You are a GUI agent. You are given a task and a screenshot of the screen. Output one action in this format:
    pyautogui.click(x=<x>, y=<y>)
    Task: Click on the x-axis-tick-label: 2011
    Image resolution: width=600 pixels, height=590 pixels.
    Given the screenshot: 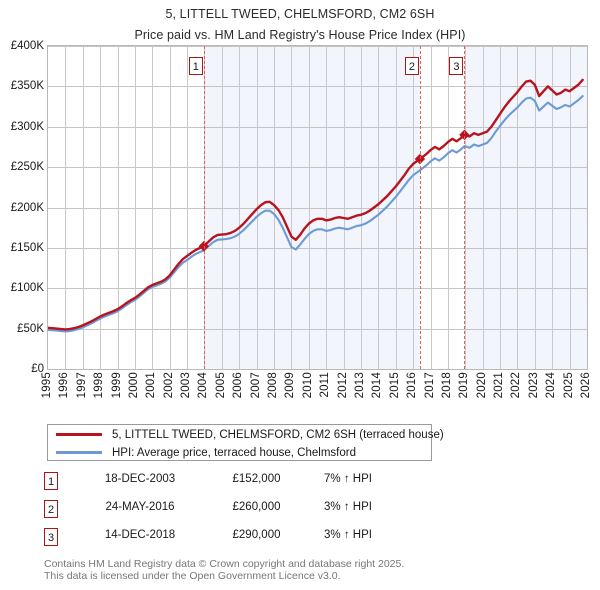 What is the action you would take?
    pyautogui.click(x=325, y=385)
    